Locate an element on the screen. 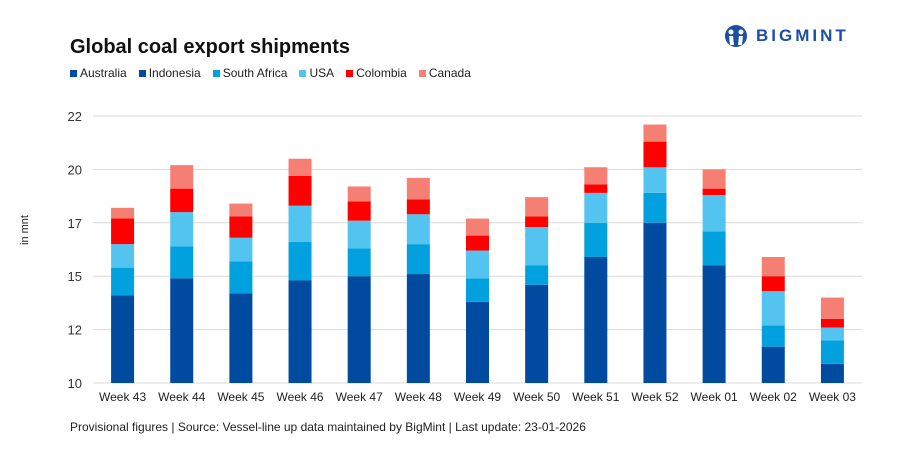 The height and width of the screenshot is (453, 906). x-tick-label: Week 50 is located at coordinates (536, 397).